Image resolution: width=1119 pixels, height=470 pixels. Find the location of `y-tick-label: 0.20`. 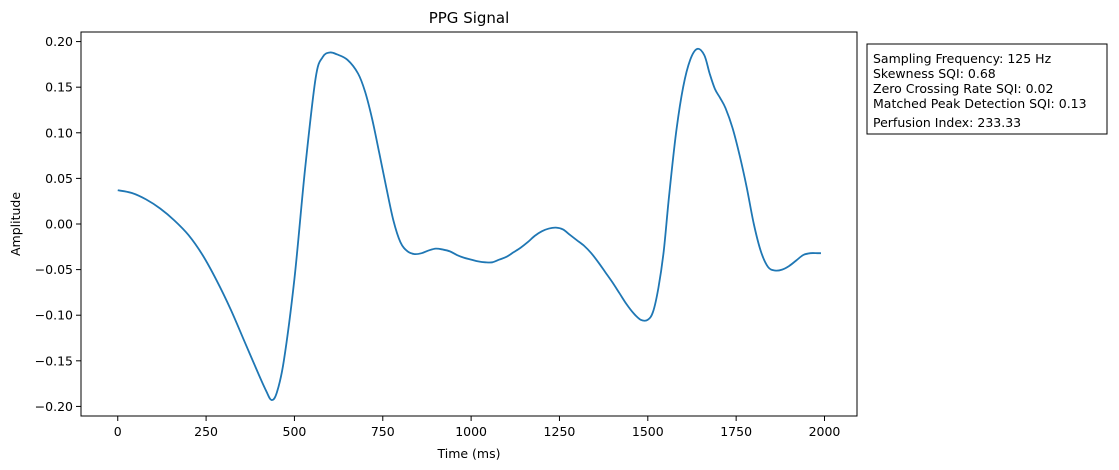

y-tick-label: 0.20 is located at coordinates (59, 41).